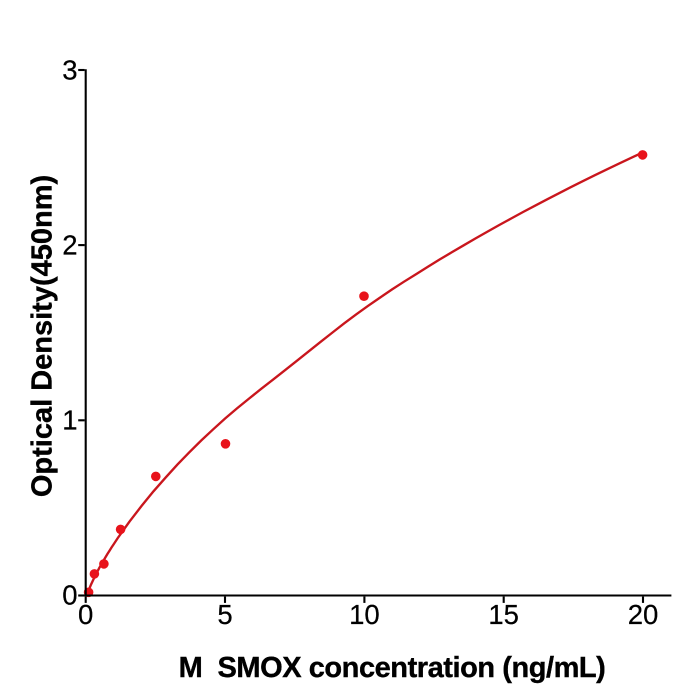 The height and width of the screenshot is (700, 700). Describe the element at coordinates (224, 614) in the screenshot. I see `svg-text: 5` at that location.